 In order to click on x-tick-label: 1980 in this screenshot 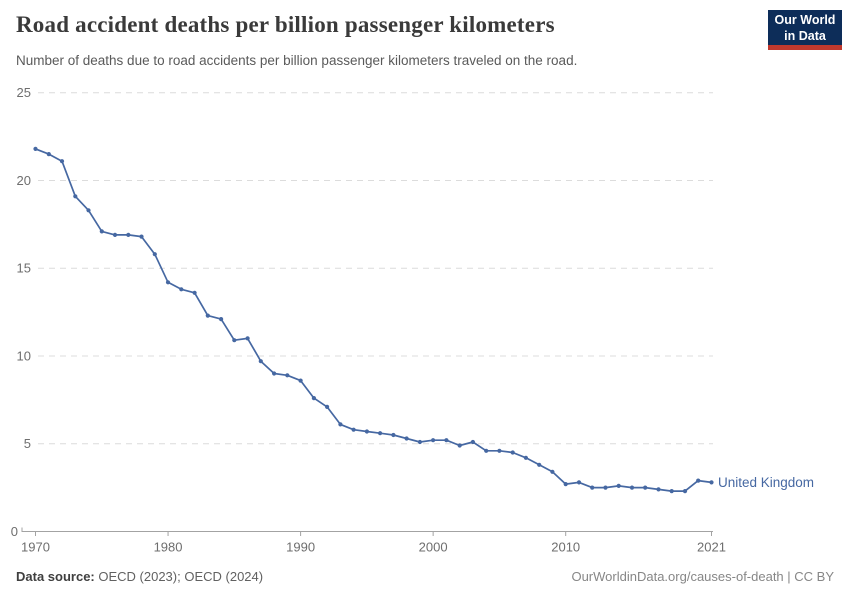, I will do `click(168, 547)`.